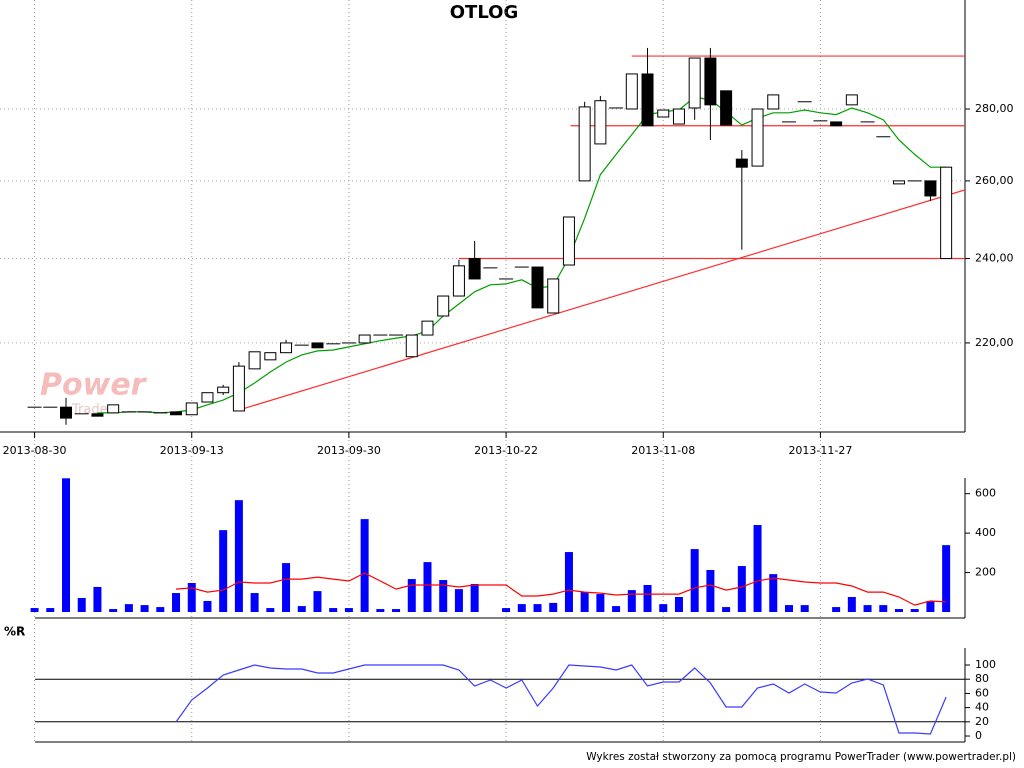 The height and width of the screenshot is (768, 1024). Describe the element at coordinates (994, 108) in the screenshot. I see `y-tick-label: 280,00` at that location.